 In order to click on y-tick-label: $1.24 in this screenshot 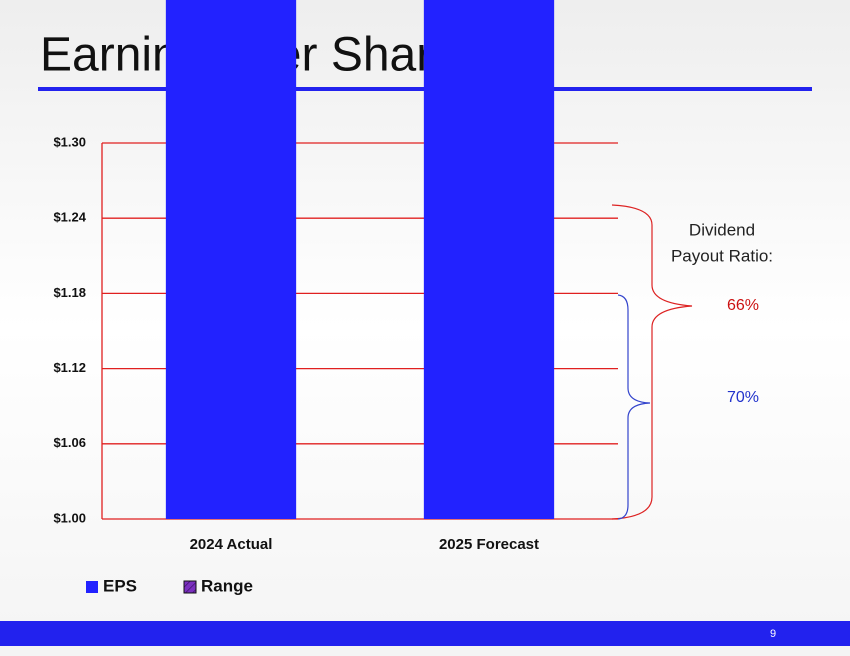, I will do `click(69, 217)`.